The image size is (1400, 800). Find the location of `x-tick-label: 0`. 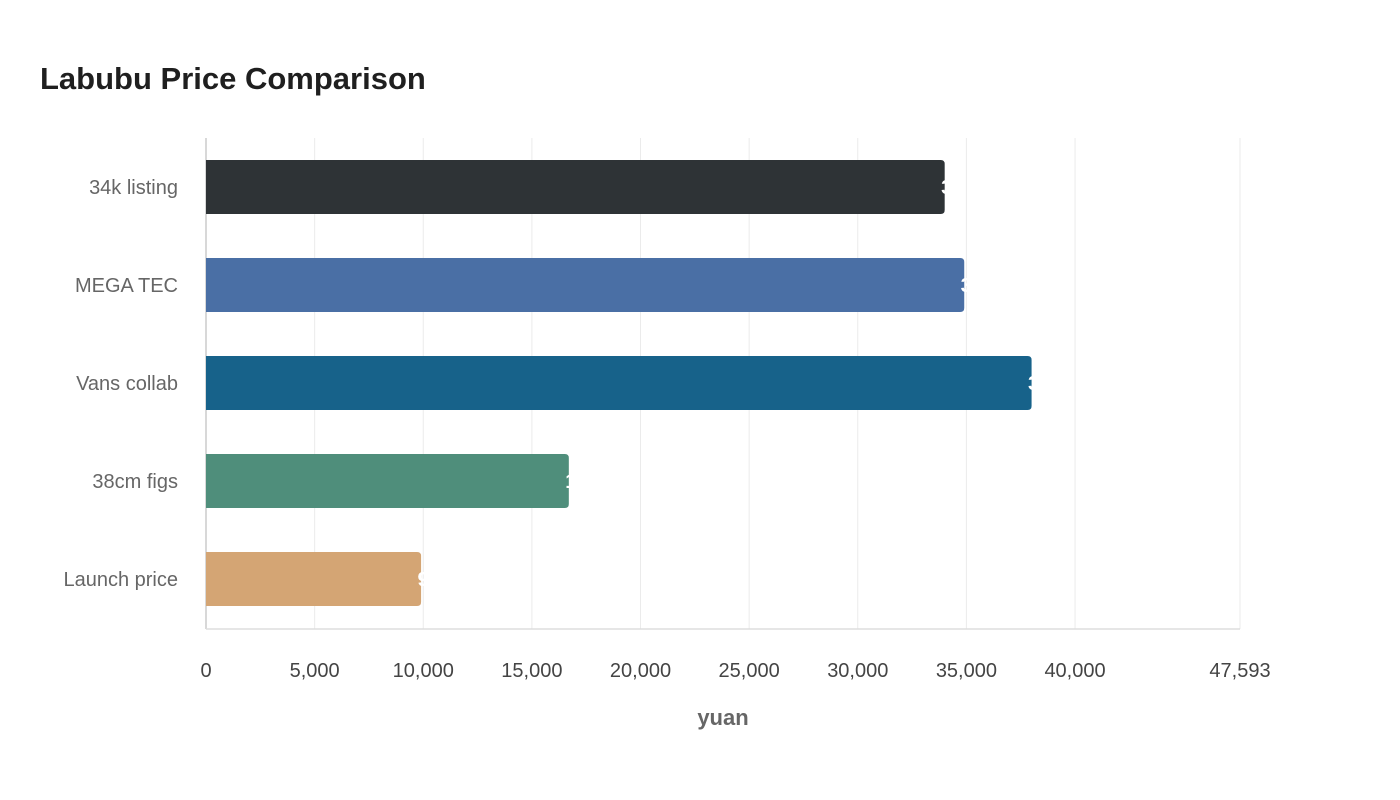

x-tick-label: 0 is located at coordinates (205, 671).